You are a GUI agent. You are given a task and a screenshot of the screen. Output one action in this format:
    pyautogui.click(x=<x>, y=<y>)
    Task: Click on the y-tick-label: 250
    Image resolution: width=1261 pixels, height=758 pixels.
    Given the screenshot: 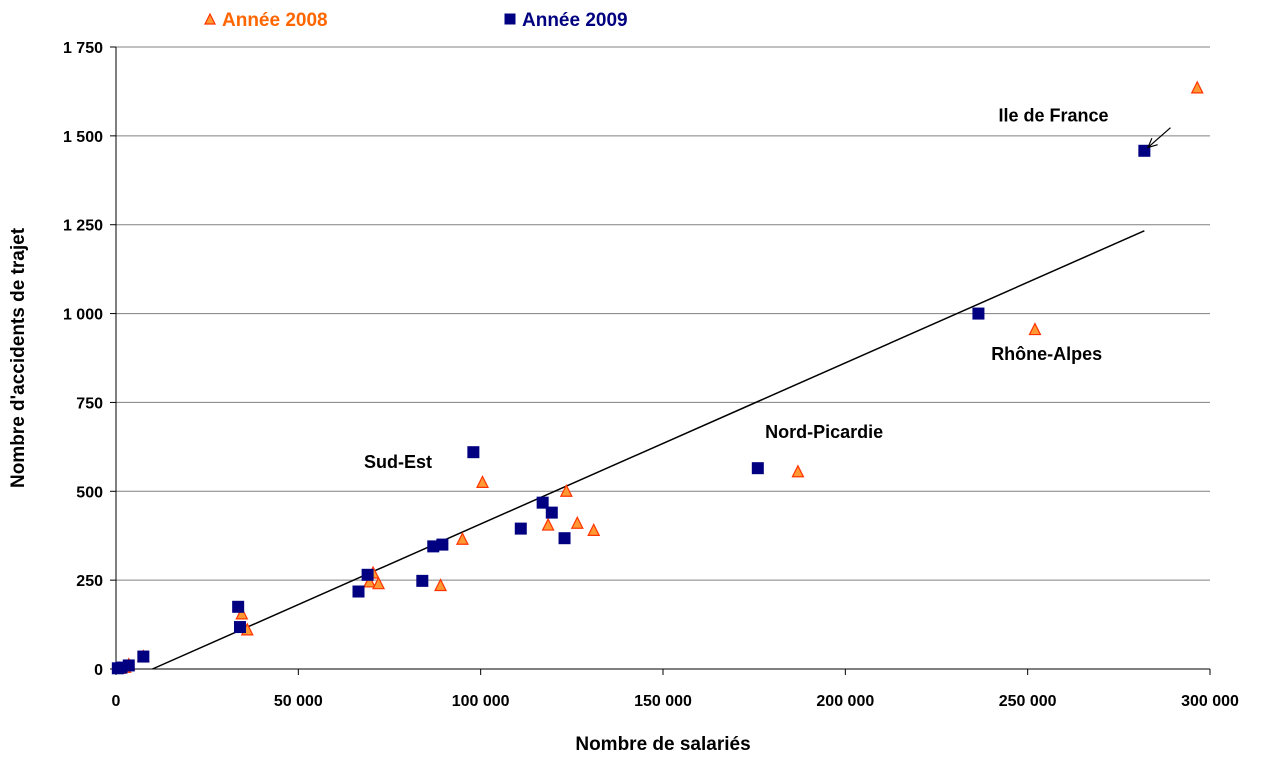 What is the action you would take?
    pyautogui.click(x=89, y=581)
    